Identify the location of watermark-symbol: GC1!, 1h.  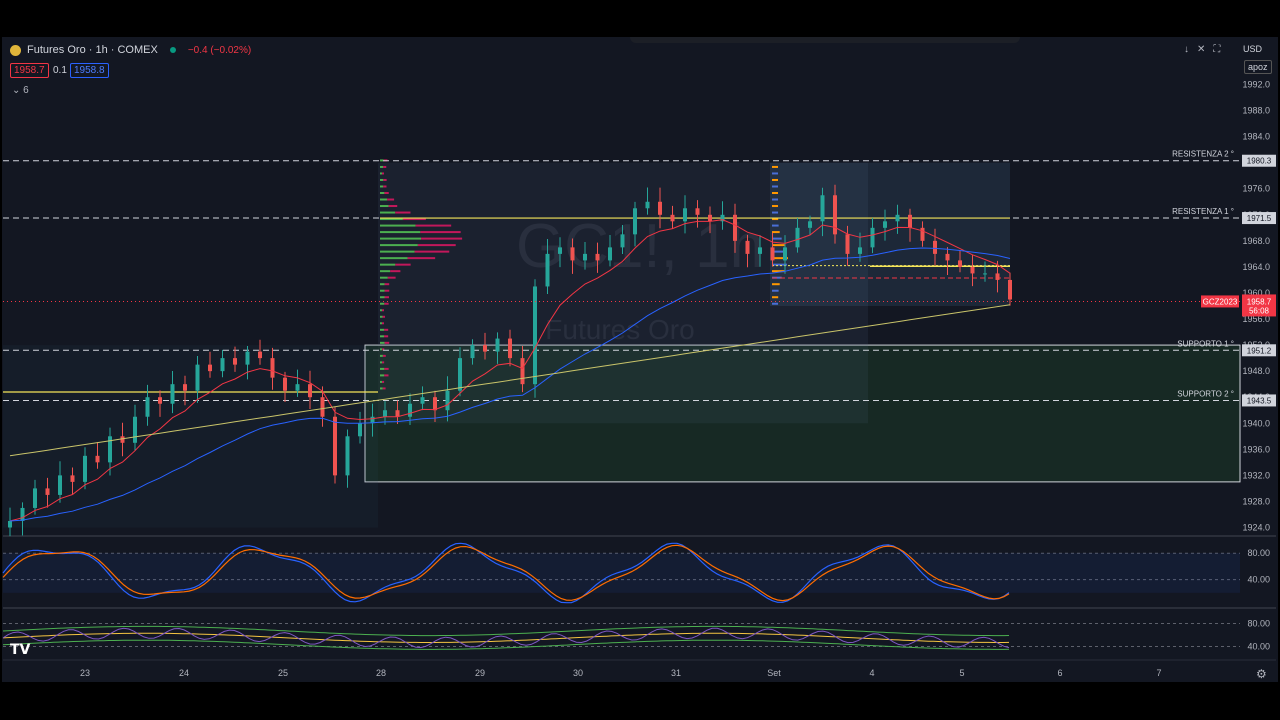
(640, 246).